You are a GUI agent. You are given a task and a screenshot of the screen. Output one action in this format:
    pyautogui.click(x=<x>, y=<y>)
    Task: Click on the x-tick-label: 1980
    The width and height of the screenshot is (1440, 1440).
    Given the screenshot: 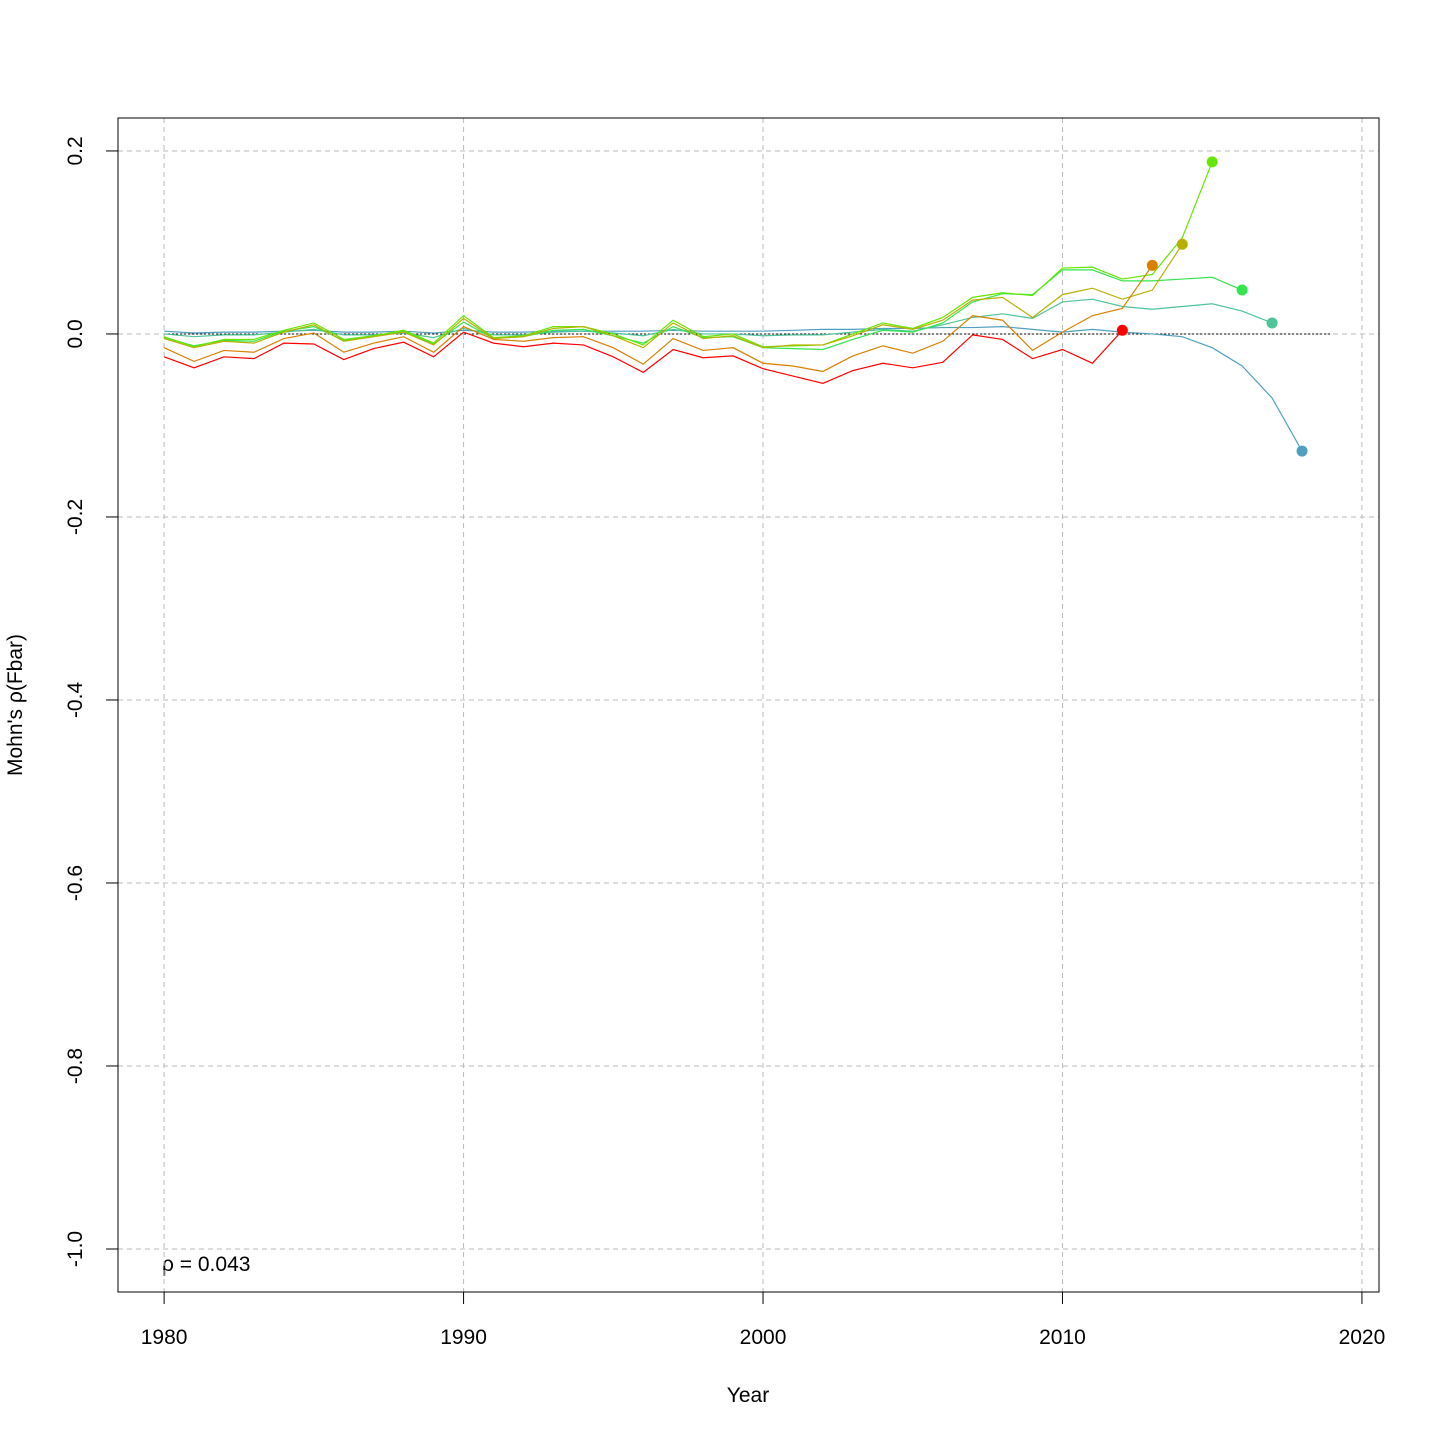 What is the action you would take?
    pyautogui.click(x=164, y=1337)
    